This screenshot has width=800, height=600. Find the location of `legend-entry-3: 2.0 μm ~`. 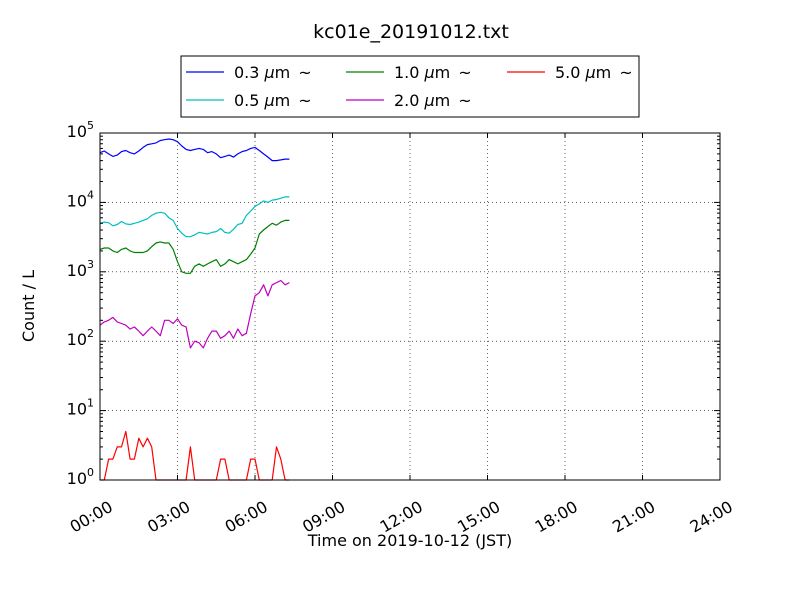

legend-entry-3: 2.0 μm ~ is located at coordinates (409, 100).